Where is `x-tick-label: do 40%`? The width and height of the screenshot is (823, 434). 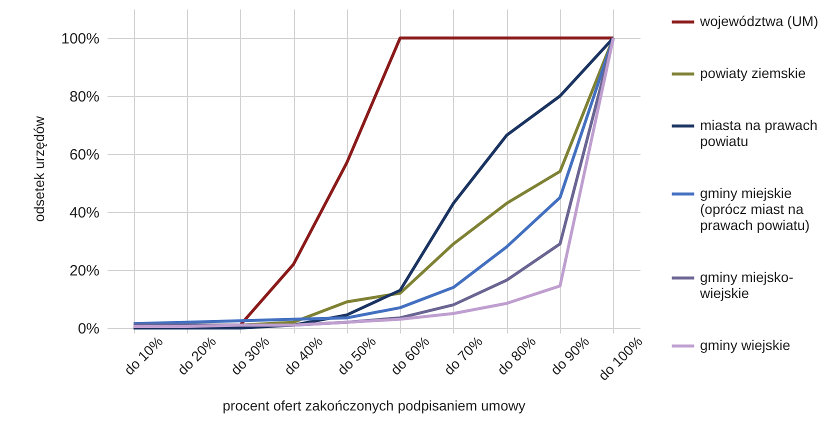 x-tick-label: do 40% is located at coordinates (303, 355).